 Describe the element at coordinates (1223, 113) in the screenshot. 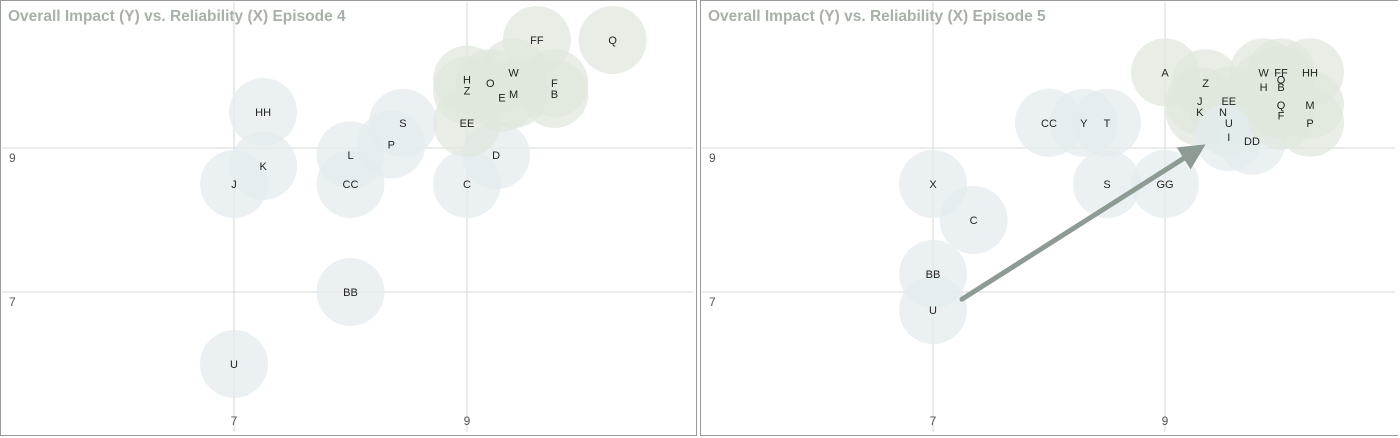

I see `point-label-n: N` at that location.